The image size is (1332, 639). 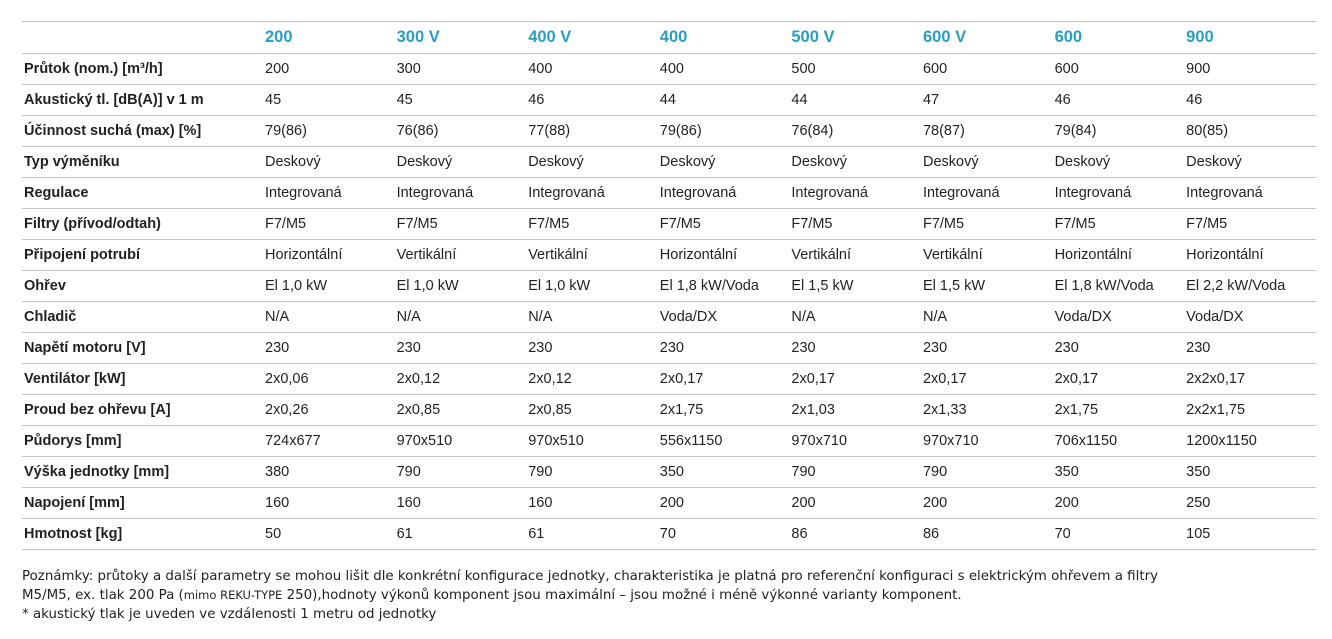 I want to click on row-label: Akustický tl. [dB(A)] v 1 m, so click(x=142, y=100).